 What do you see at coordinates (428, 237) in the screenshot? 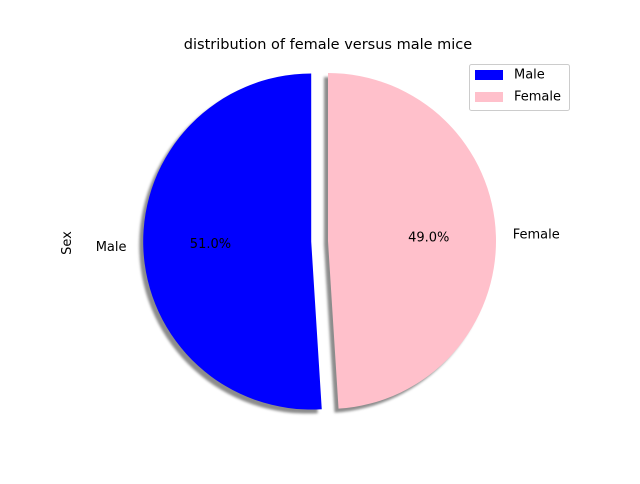
I see `pct-label-female: 49.0%` at bounding box center [428, 237].